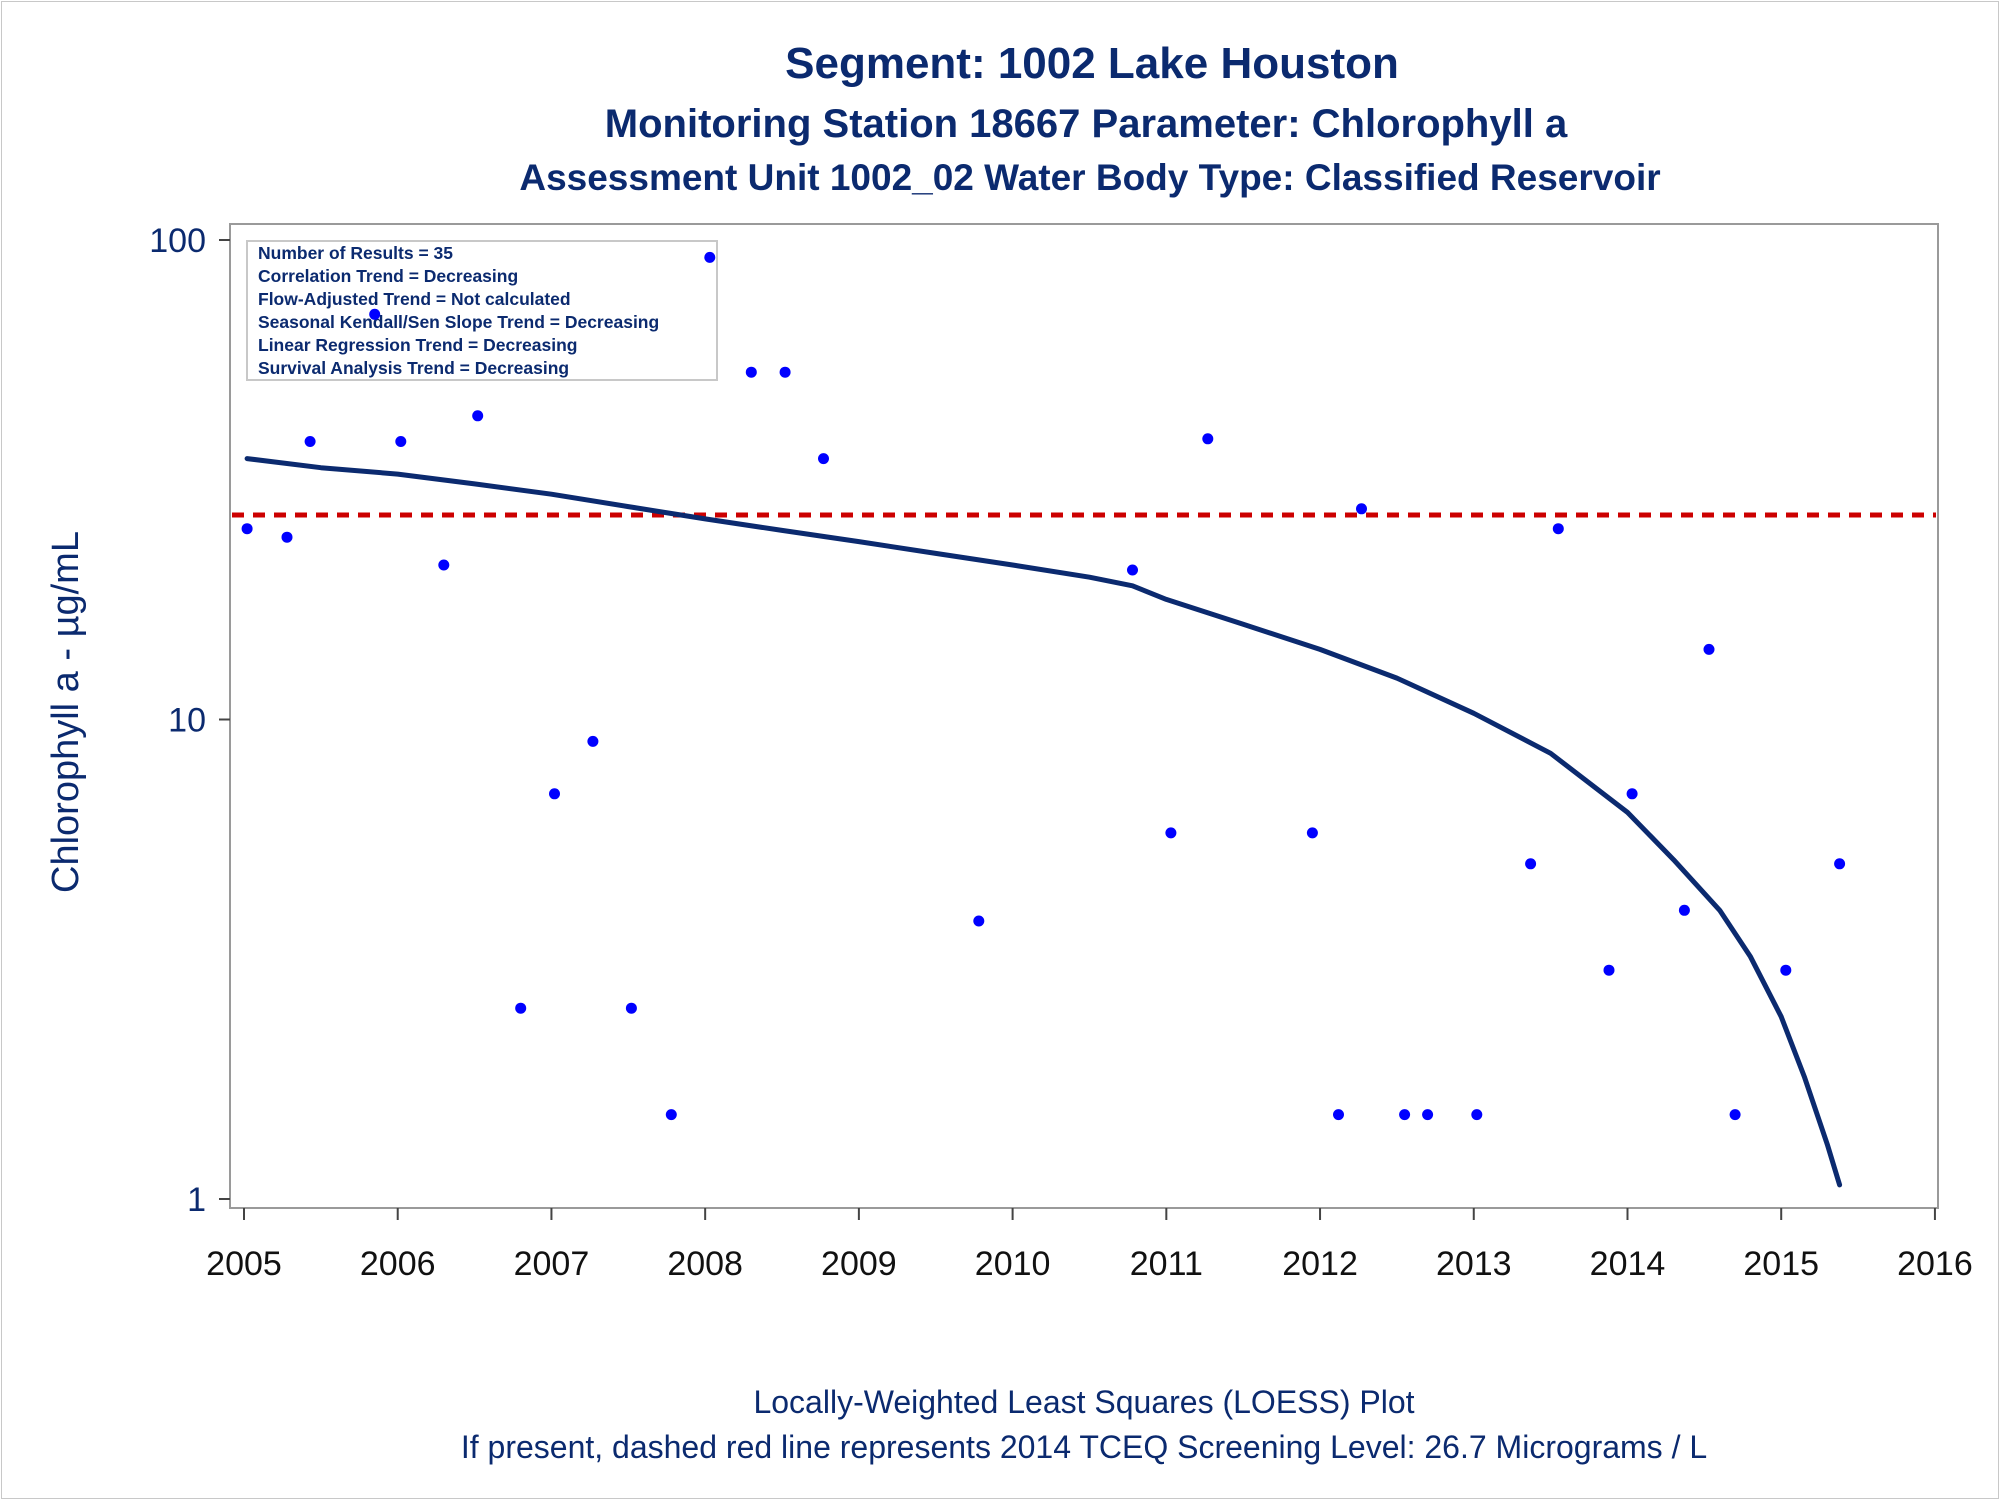  Describe the element at coordinates (244, 1264) in the screenshot. I see `x-tick-label: 2005` at that location.